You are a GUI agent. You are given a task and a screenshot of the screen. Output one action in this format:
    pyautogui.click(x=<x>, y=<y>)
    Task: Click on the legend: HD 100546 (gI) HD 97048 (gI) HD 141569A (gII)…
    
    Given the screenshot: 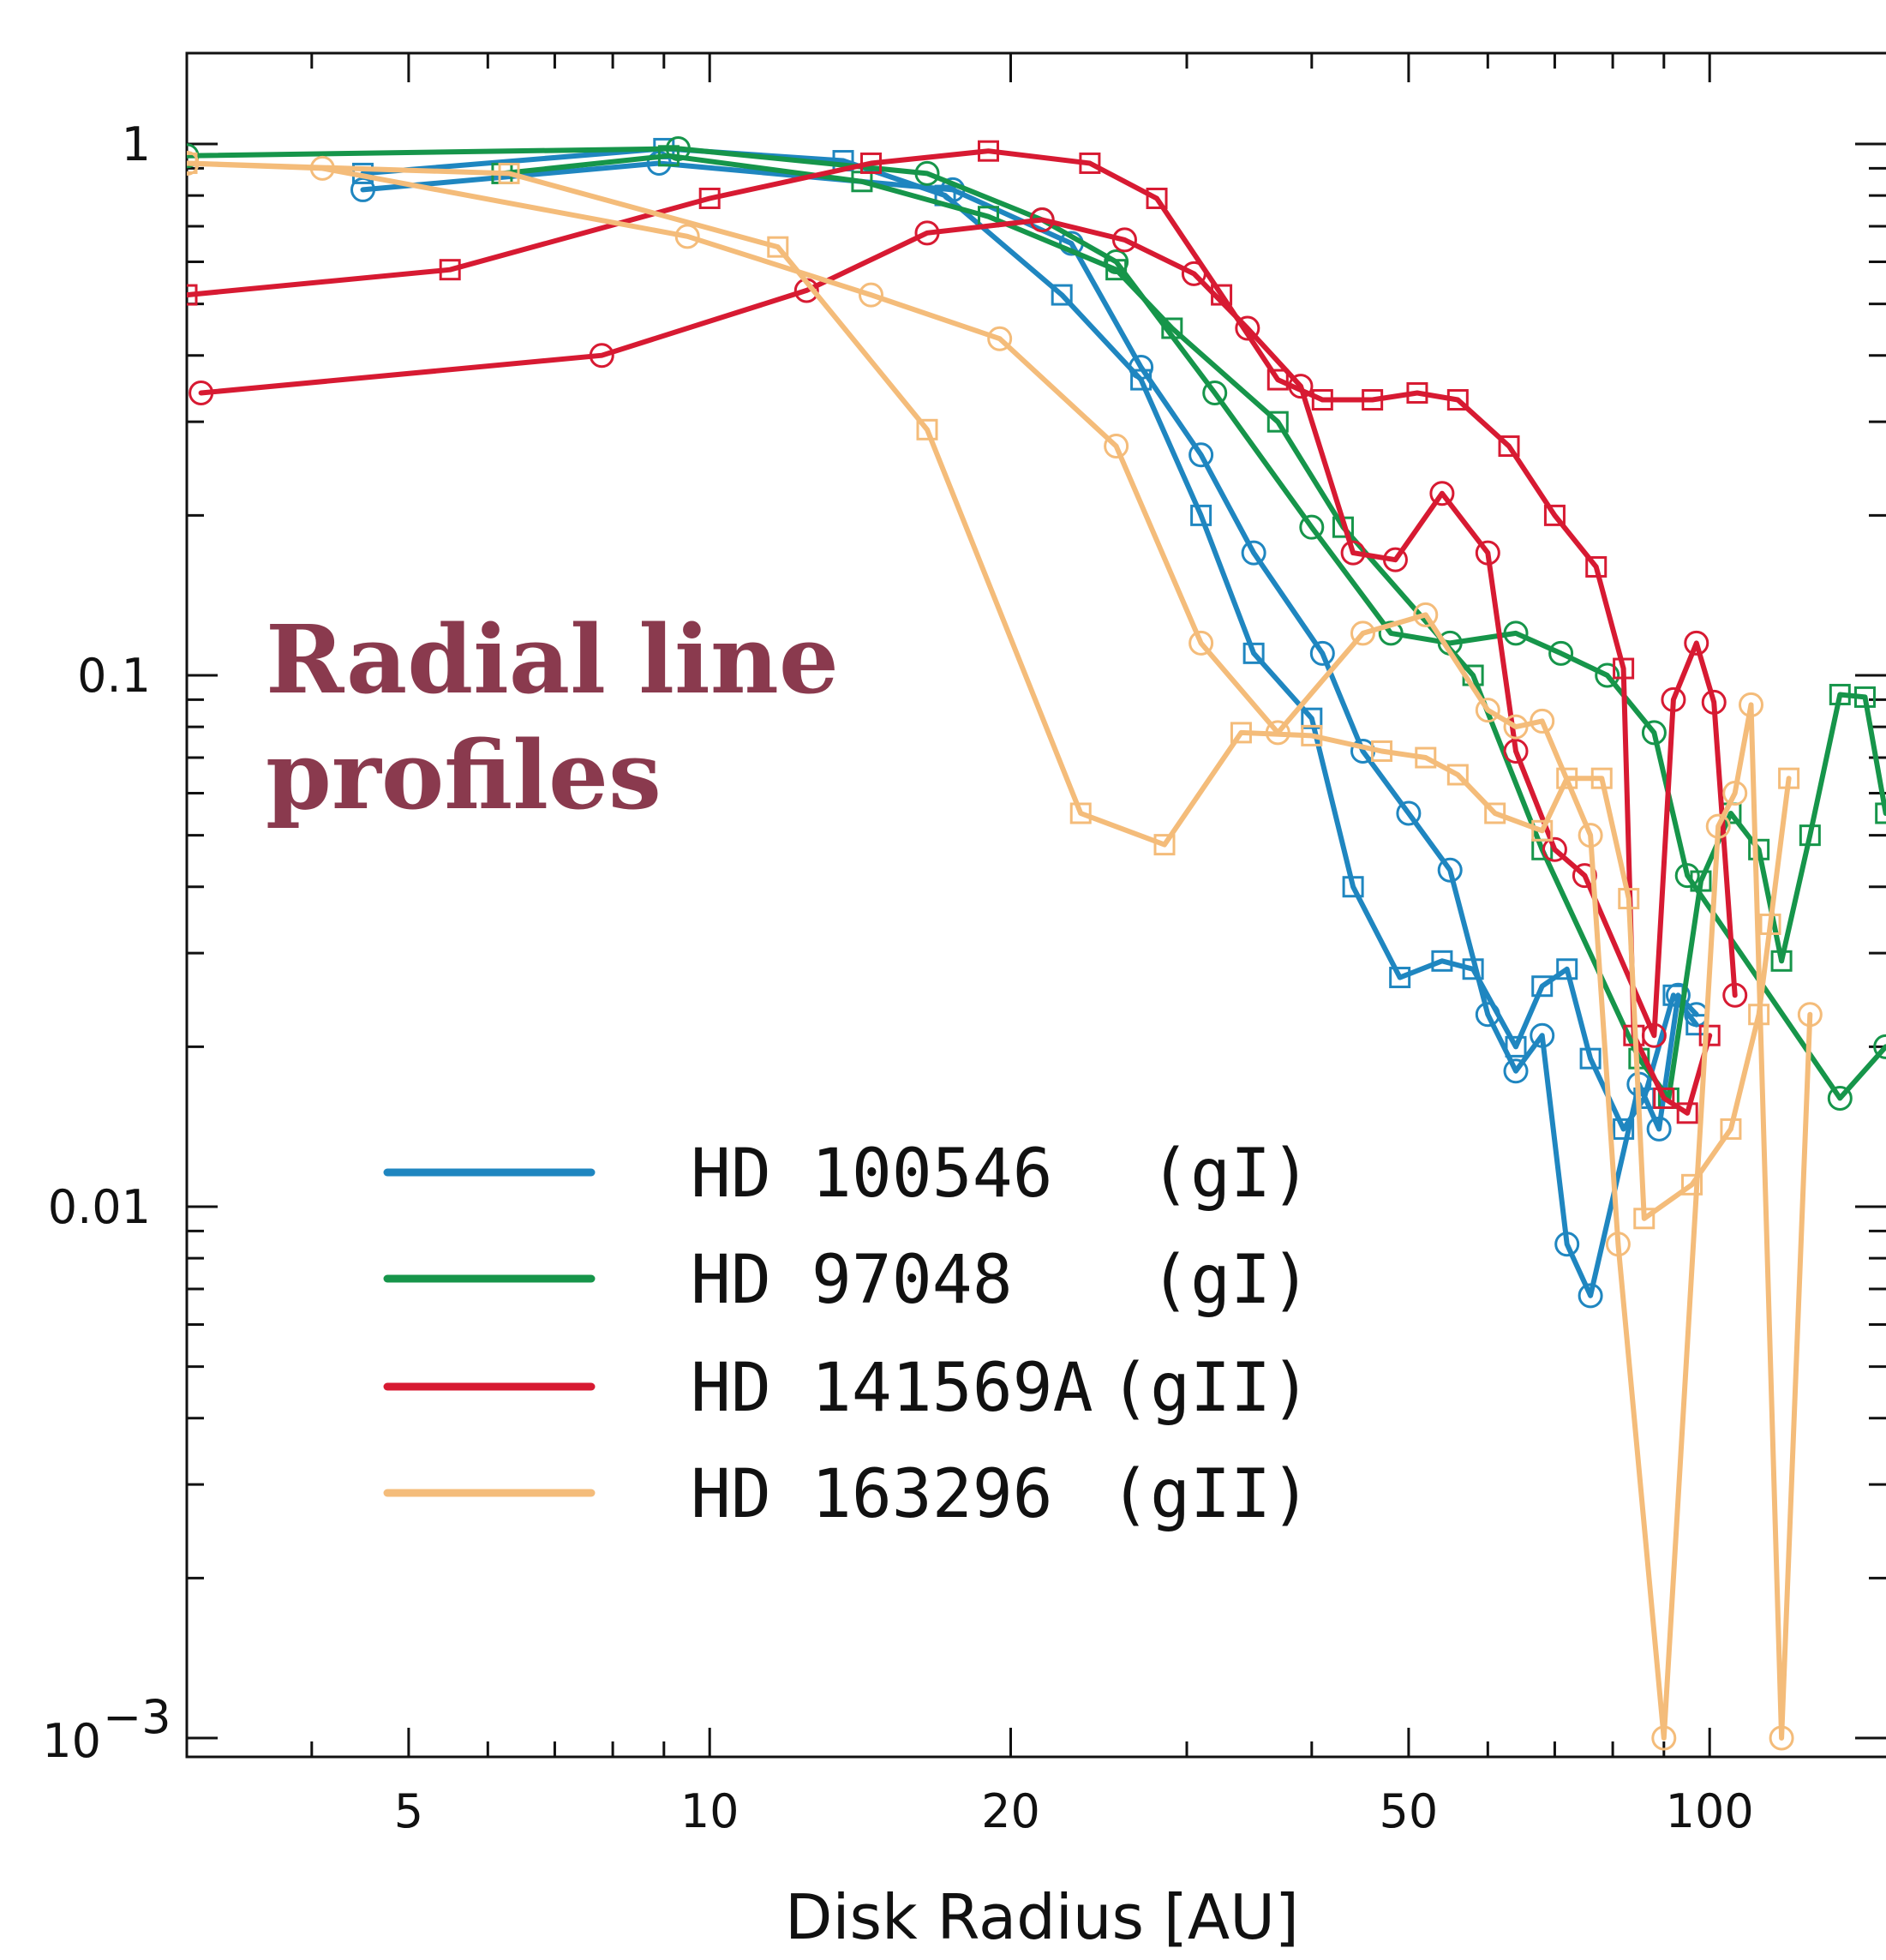 What is the action you would take?
    pyautogui.click(x=847, y=1334)
    